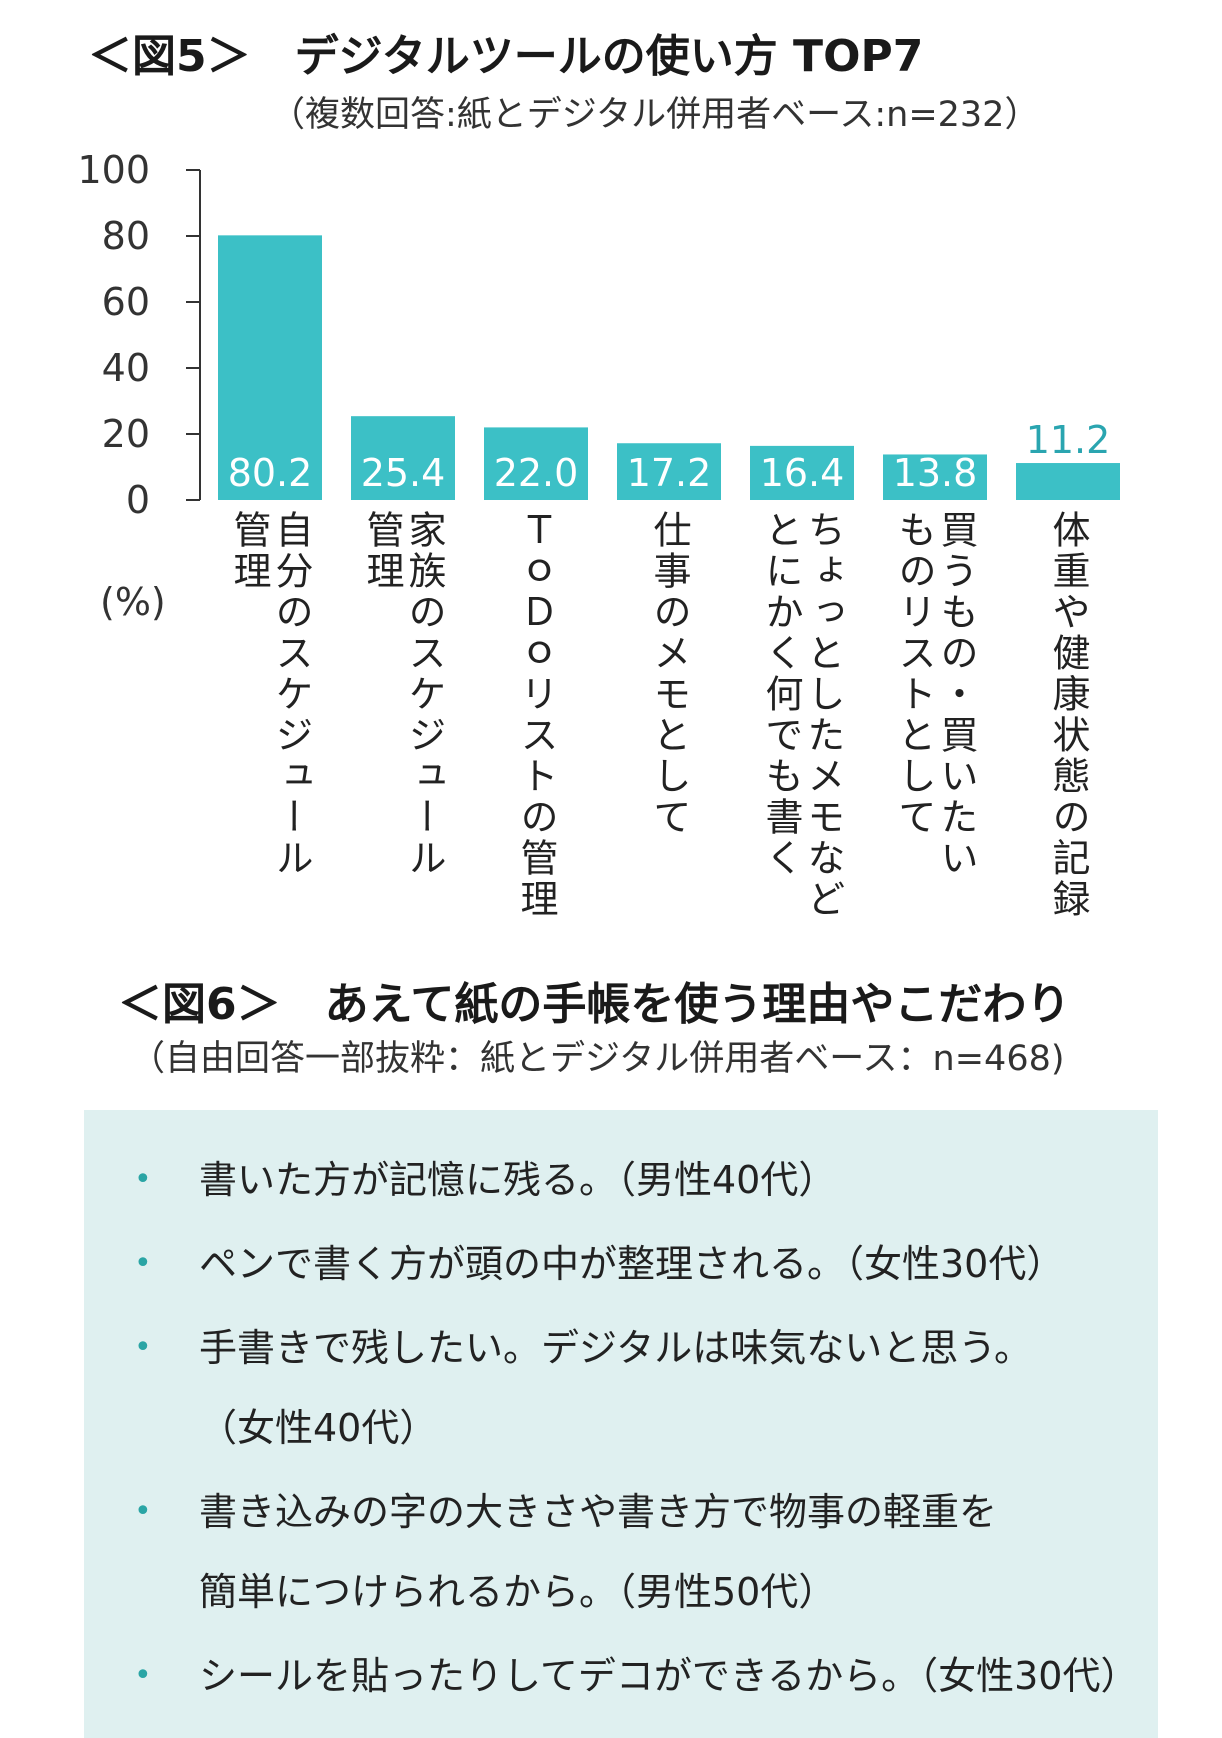 The width and height of the screenshot is (1222, 1738). I want to click on category-label: 体重や健康状態の記録, so click(1068, 715).